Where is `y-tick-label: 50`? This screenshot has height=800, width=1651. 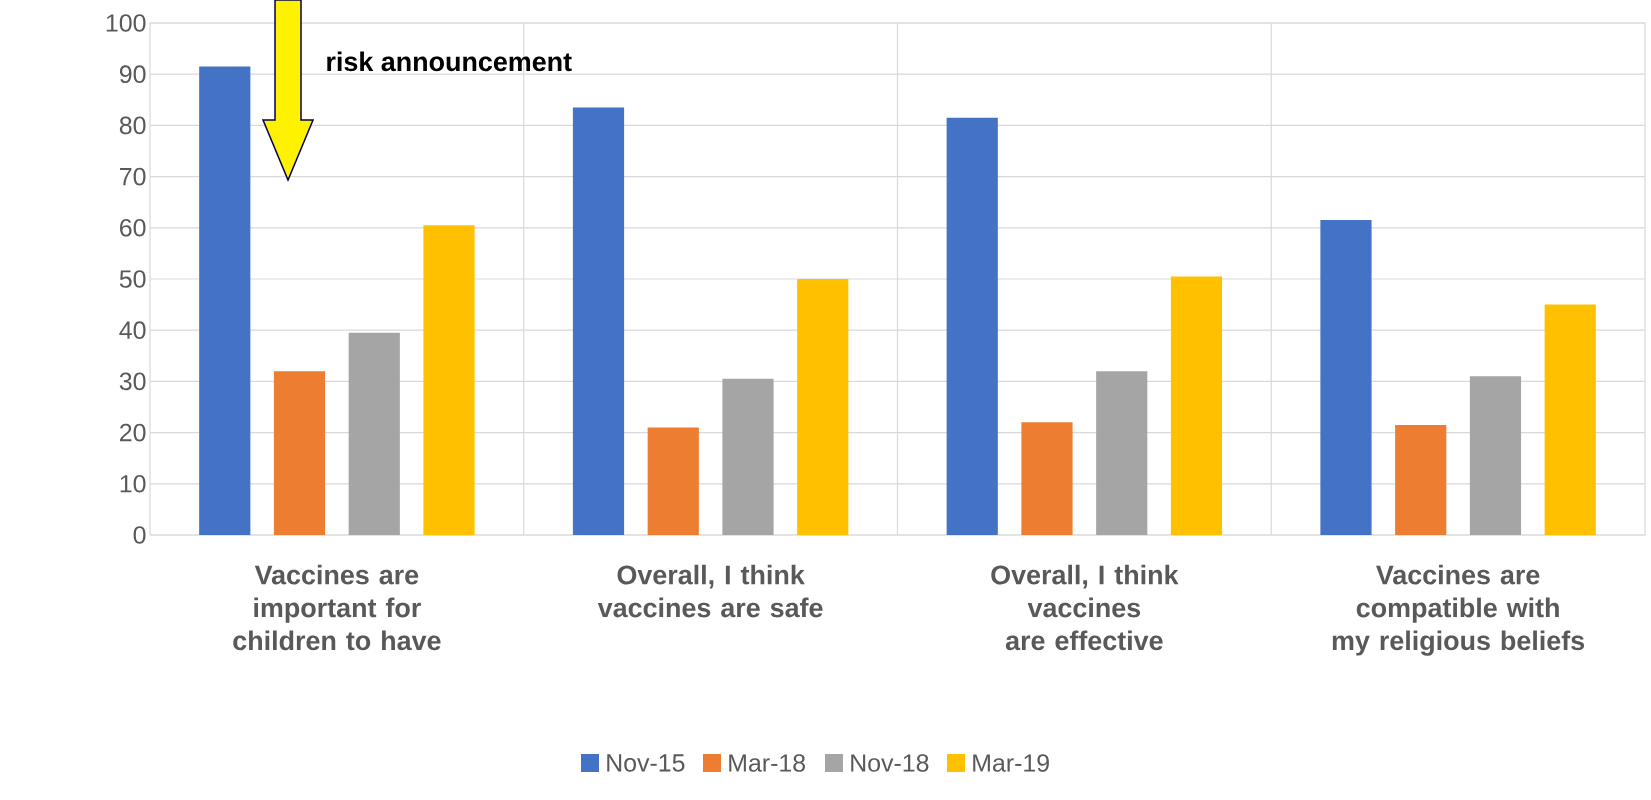
y-tick-label: 50 is located at coordinates (132, 279).